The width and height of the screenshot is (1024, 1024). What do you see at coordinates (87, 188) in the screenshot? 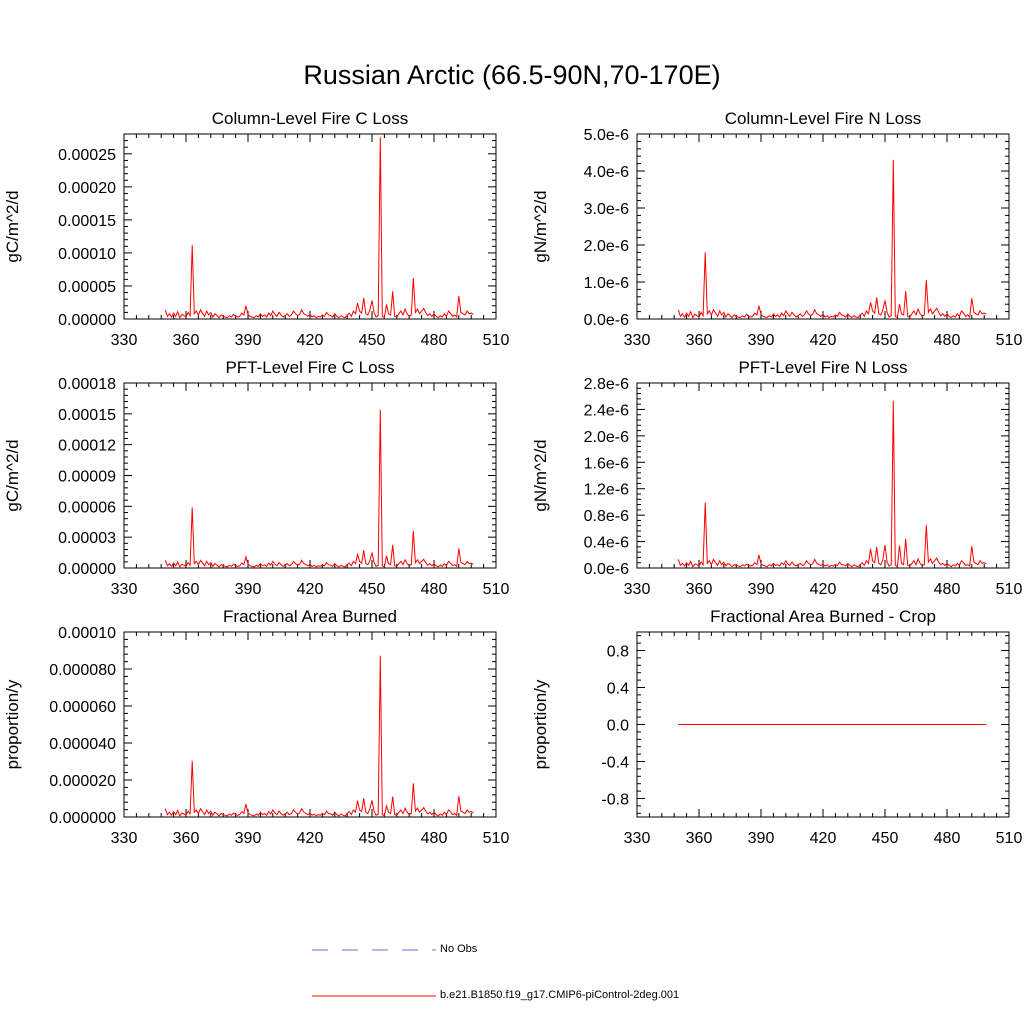
I see `y-tick-label: 0.00020` at bounding box center [87, 188].